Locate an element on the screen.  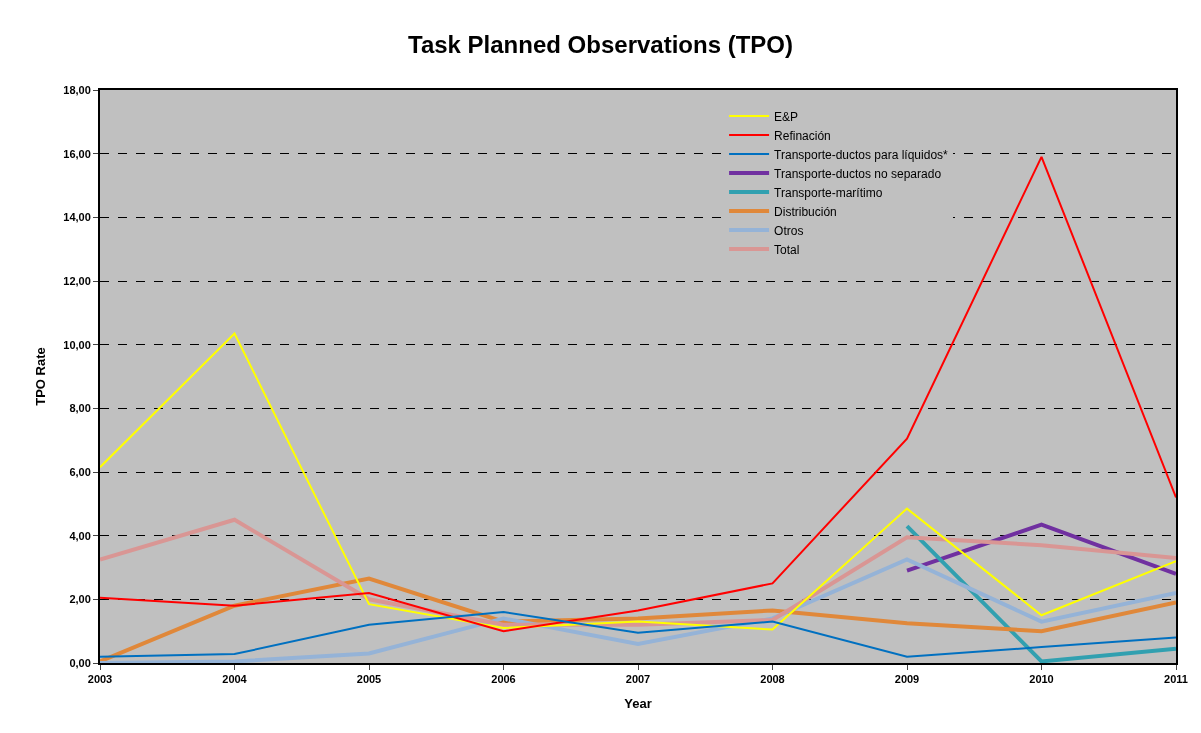
legend-label: Transporte-marítimo is located at coordinates (828, 192).